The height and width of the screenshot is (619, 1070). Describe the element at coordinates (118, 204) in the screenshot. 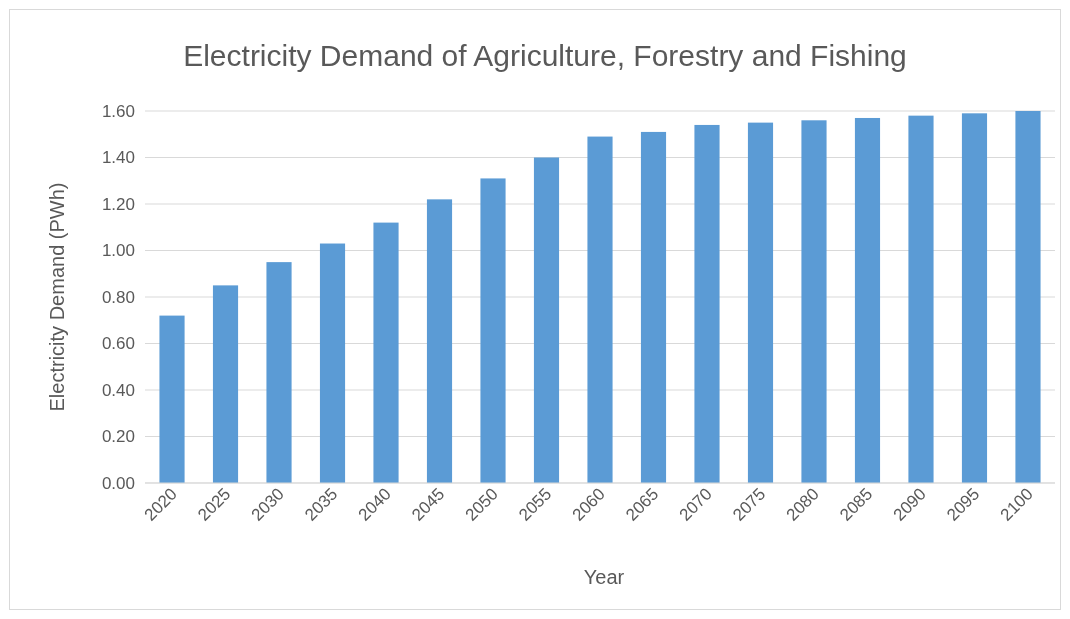

I see `y-tick-label: 1.20` at that location.